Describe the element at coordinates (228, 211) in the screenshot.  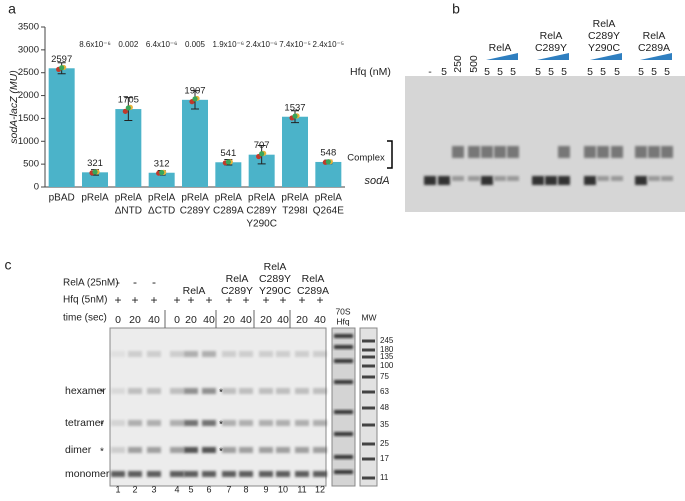
I see `x-tick-label: C289A` at that location.